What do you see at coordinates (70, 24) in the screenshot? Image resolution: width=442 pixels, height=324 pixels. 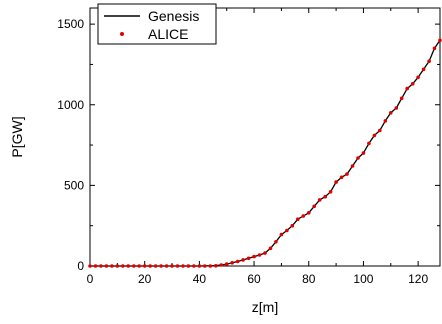 I see `y-tick-label: 1500` at bounding box center [70, 24].